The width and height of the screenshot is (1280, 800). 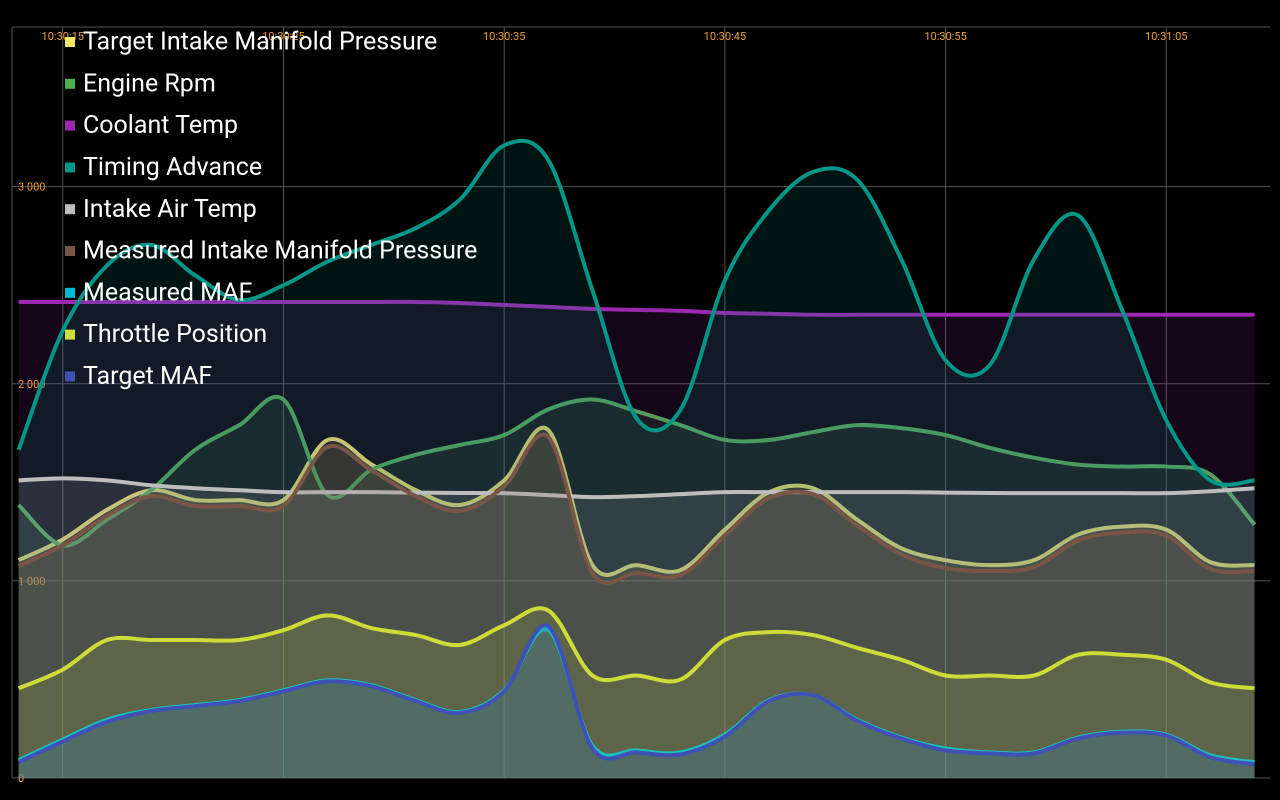 I want to click on legend-label: Coolant Temp, so click(x=160, y=125).